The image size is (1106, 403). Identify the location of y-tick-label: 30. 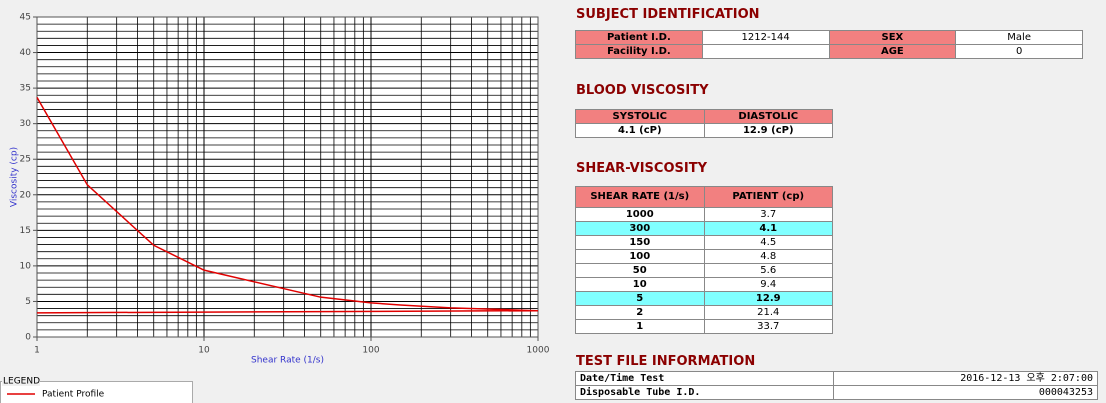
(26, 124).